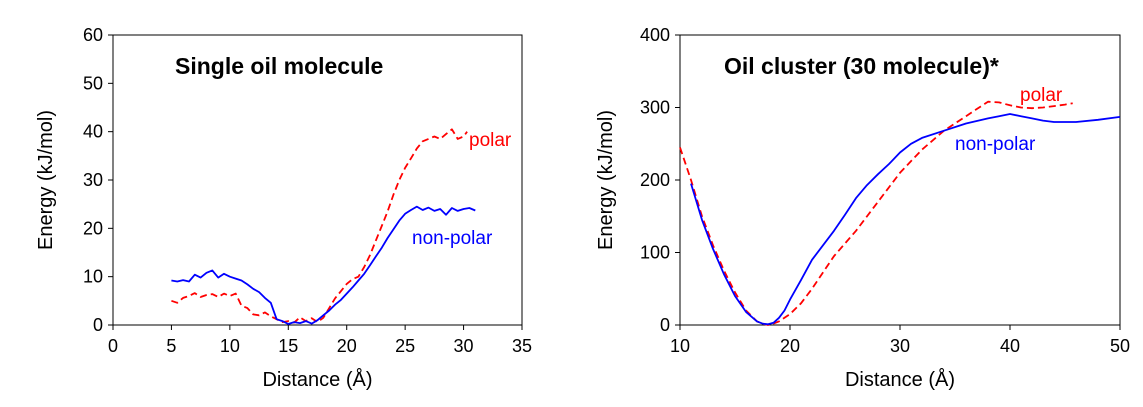  What do you see at coordinates (655, 35) in the screenshot?
I see `y-tick-label: 400` at bounding box center [655, 35].